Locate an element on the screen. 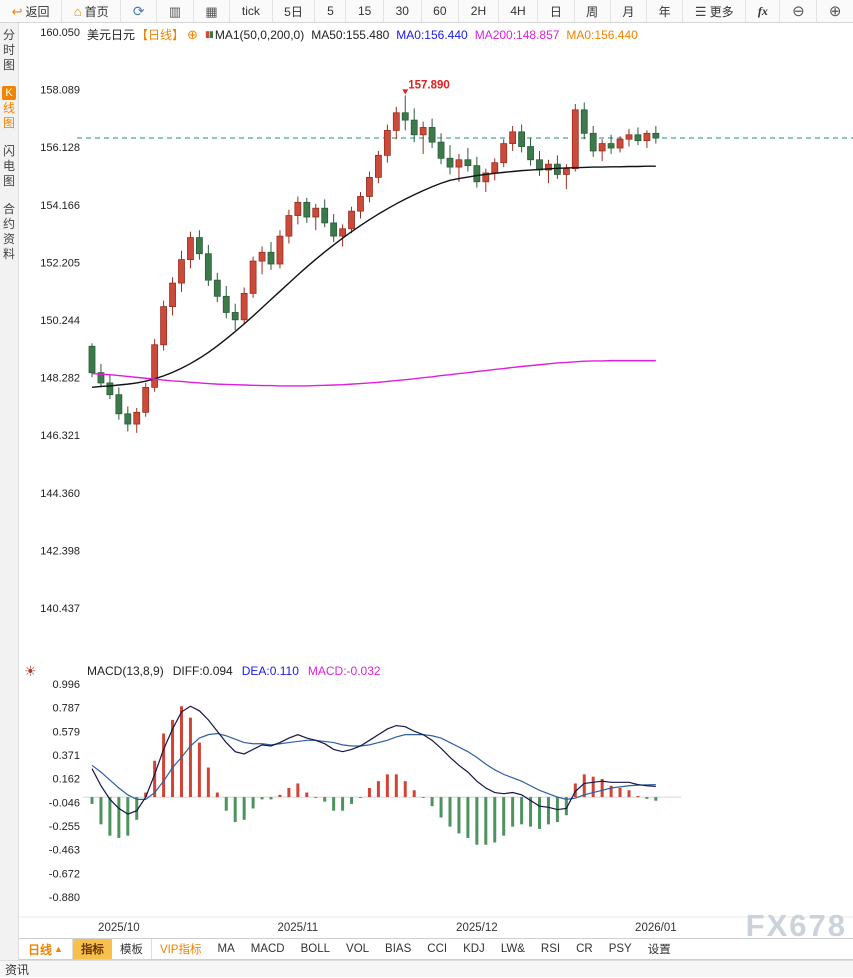  timeframe-tick-label: tick is located at coordinates (250, 11).